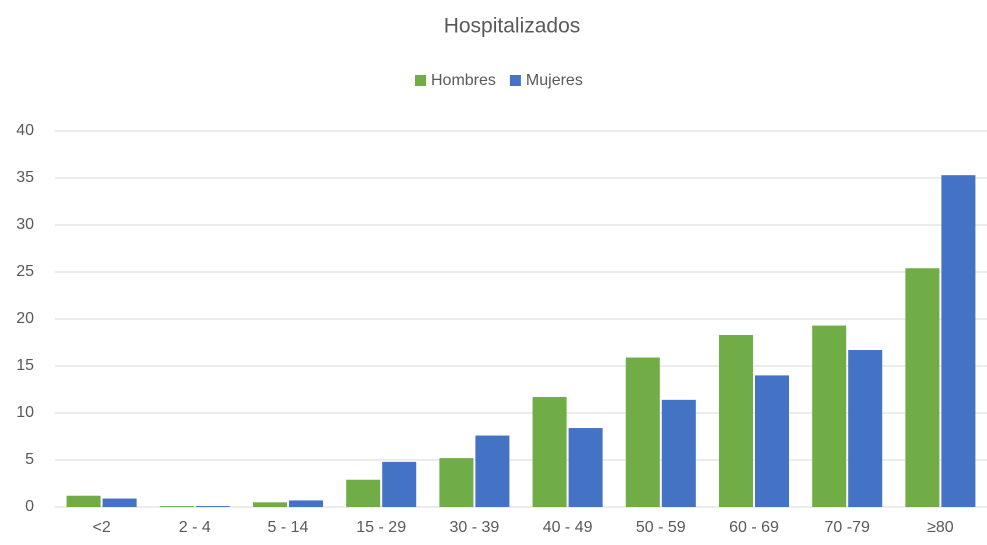 The width and height of the screenshot is (987, 545). What do you see at coordinates (661, 527) in the screenshot?
I see `x-tick-label: 50 - 59` at bounding box center [661, 527].